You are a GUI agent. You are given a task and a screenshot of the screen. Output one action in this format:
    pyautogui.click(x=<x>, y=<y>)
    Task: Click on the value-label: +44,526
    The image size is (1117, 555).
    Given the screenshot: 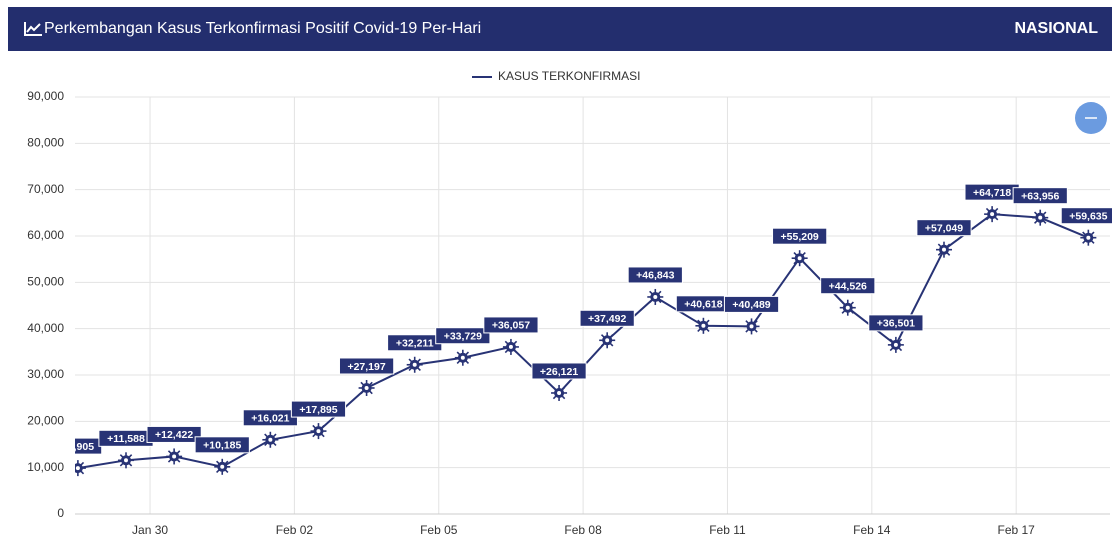 What is the action you would take?
    pyautogui.click(x=848, y=286)
    